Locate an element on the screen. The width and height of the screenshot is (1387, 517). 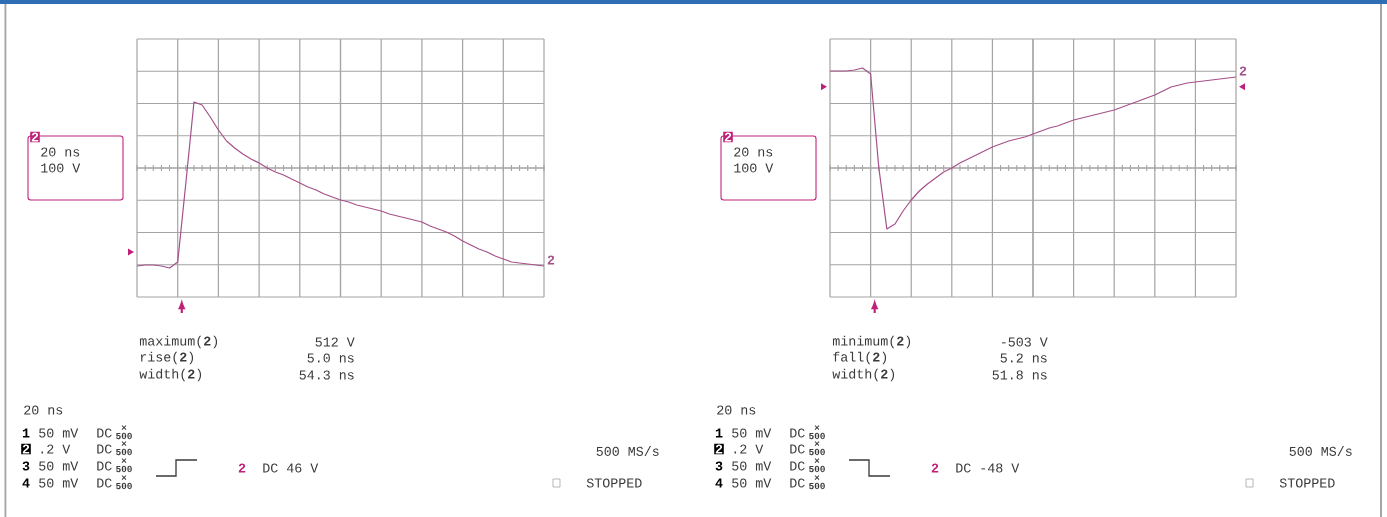
text: minimum(2) is located at coordinates (871, 342).